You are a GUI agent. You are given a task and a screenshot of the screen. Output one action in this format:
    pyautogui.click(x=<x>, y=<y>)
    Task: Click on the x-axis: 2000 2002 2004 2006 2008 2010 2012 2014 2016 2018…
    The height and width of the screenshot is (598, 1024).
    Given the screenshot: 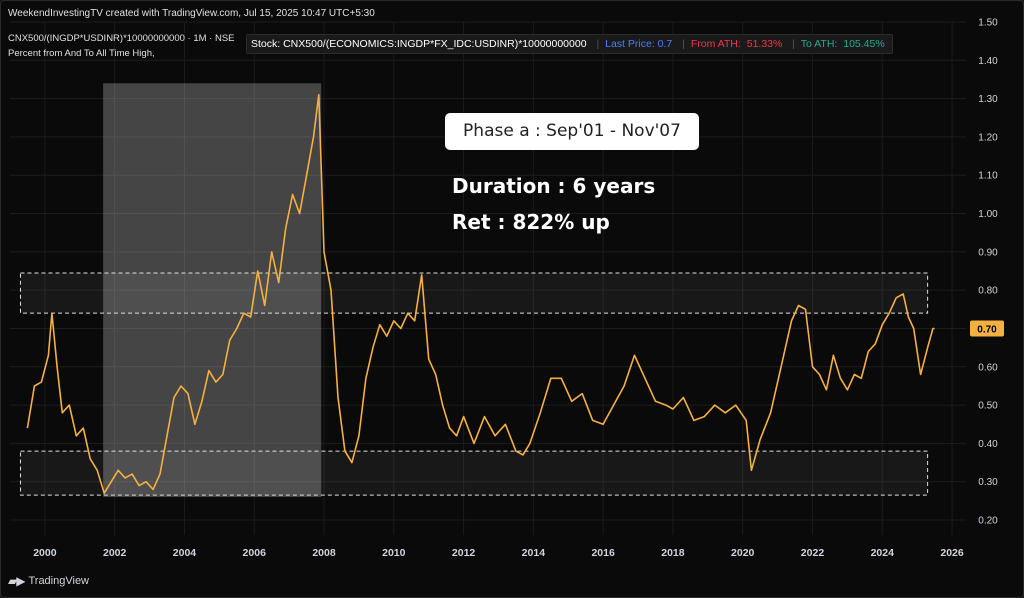 What is the action you would take?
    pyautogui.click(x=498, y=553)
    